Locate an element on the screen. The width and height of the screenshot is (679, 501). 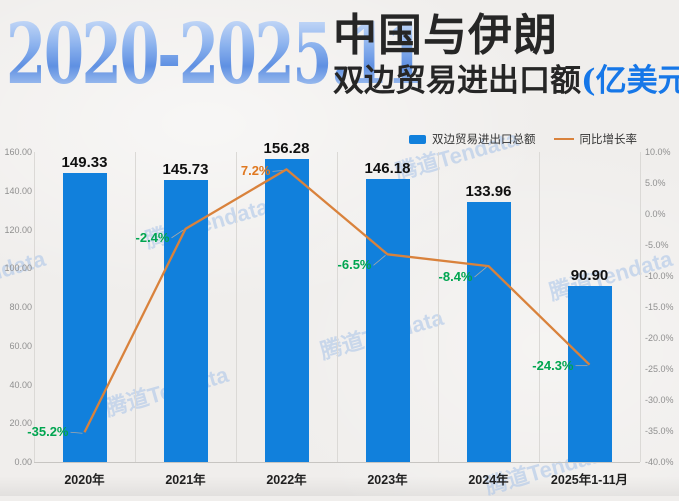
period-title: 2020-2025.11 is located at coordinates (216, 54).